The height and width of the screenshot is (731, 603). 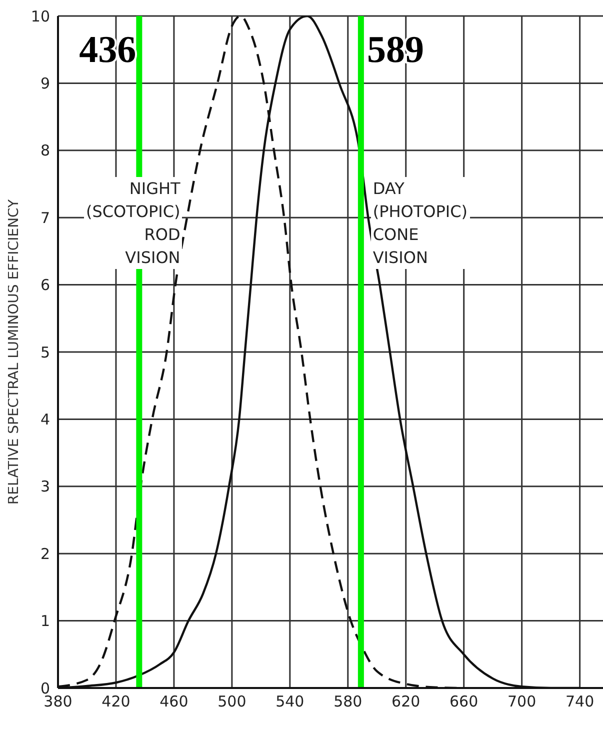 What do you see at coordinates (522, 701) in the screenshot?
I see `x-tick-label: 700` at bounding box center [522, 701].